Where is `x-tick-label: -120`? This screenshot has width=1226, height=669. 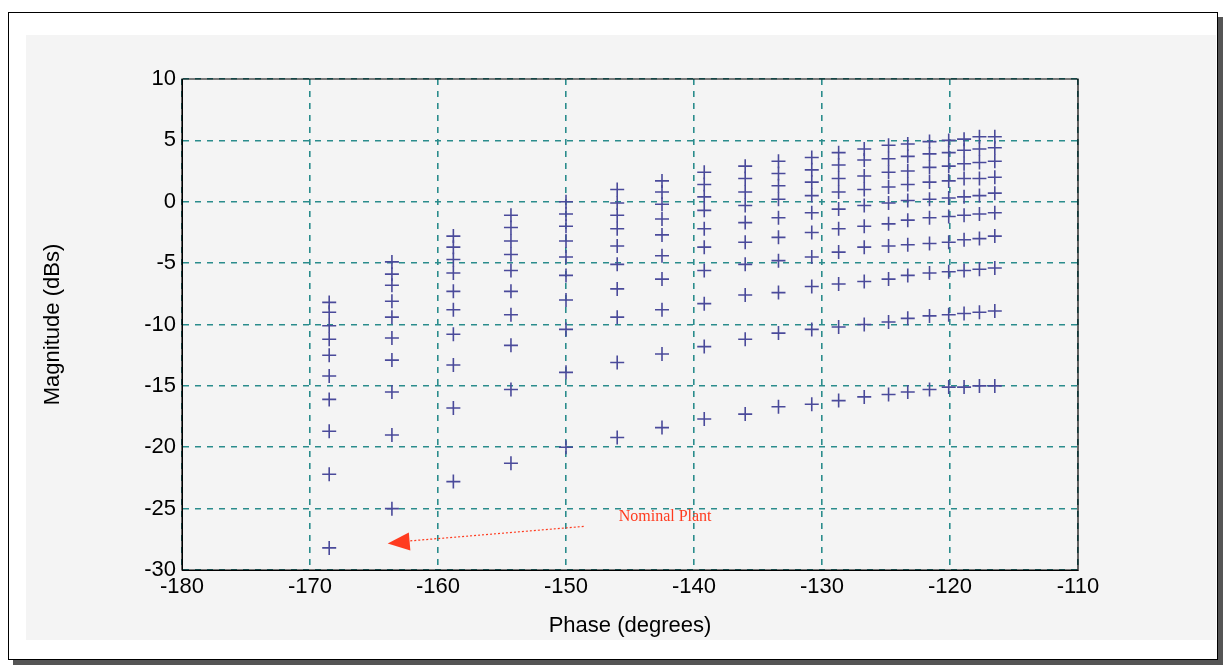
x-tick-label: -120 is located at coordinates (950, 586).